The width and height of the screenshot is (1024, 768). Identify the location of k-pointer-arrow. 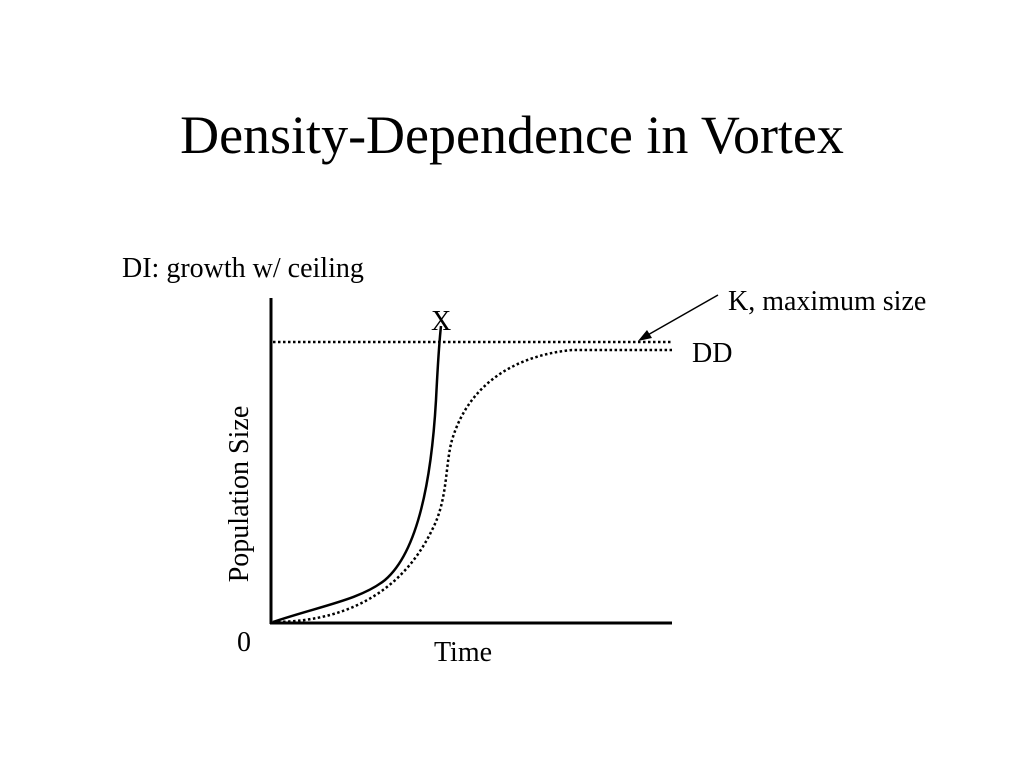
(682, 315).